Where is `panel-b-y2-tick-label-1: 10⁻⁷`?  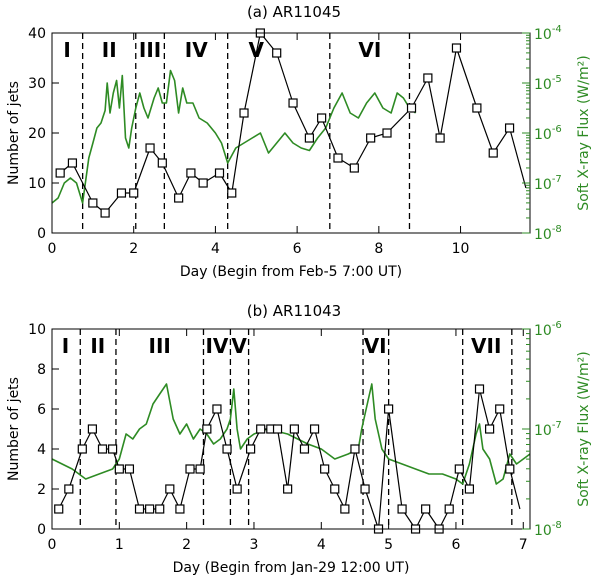 panel-b-y2-tick-label-1: 10⁻⁷ is located at coordinates (548, 429).